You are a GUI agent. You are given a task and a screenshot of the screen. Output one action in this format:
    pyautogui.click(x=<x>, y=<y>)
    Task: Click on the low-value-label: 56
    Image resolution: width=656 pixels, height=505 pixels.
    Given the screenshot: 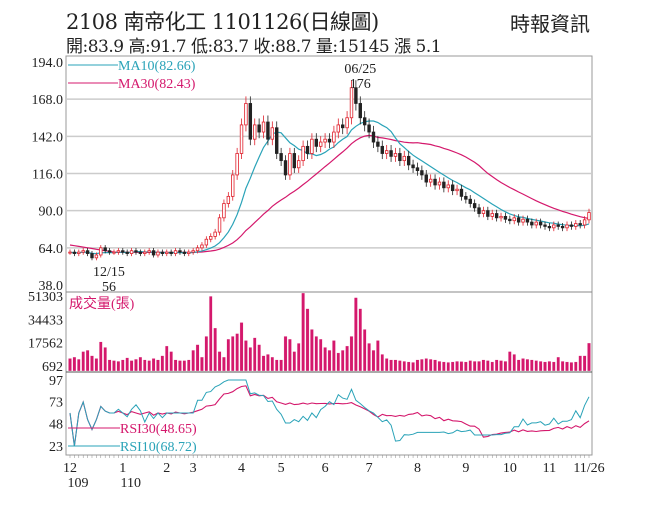 What is the action you would take?
    pyautogui.click(x=109, y=287)
    